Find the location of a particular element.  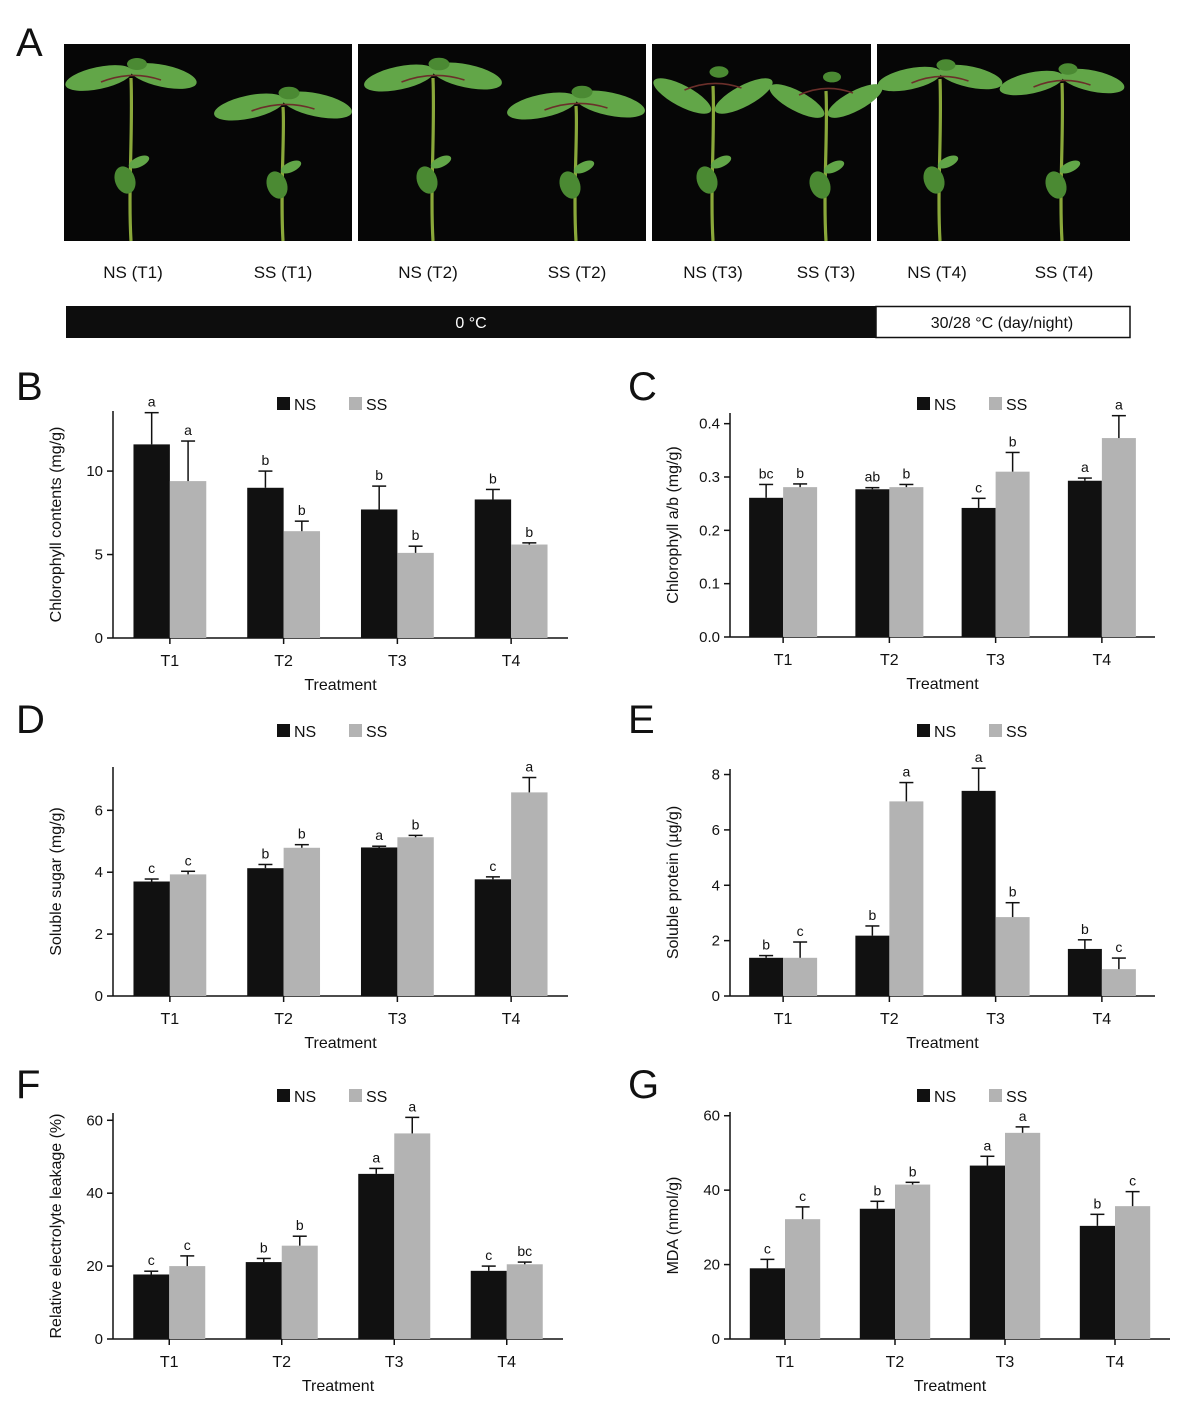

y-tick-label: 40 is located at coordinates (94, 1193).